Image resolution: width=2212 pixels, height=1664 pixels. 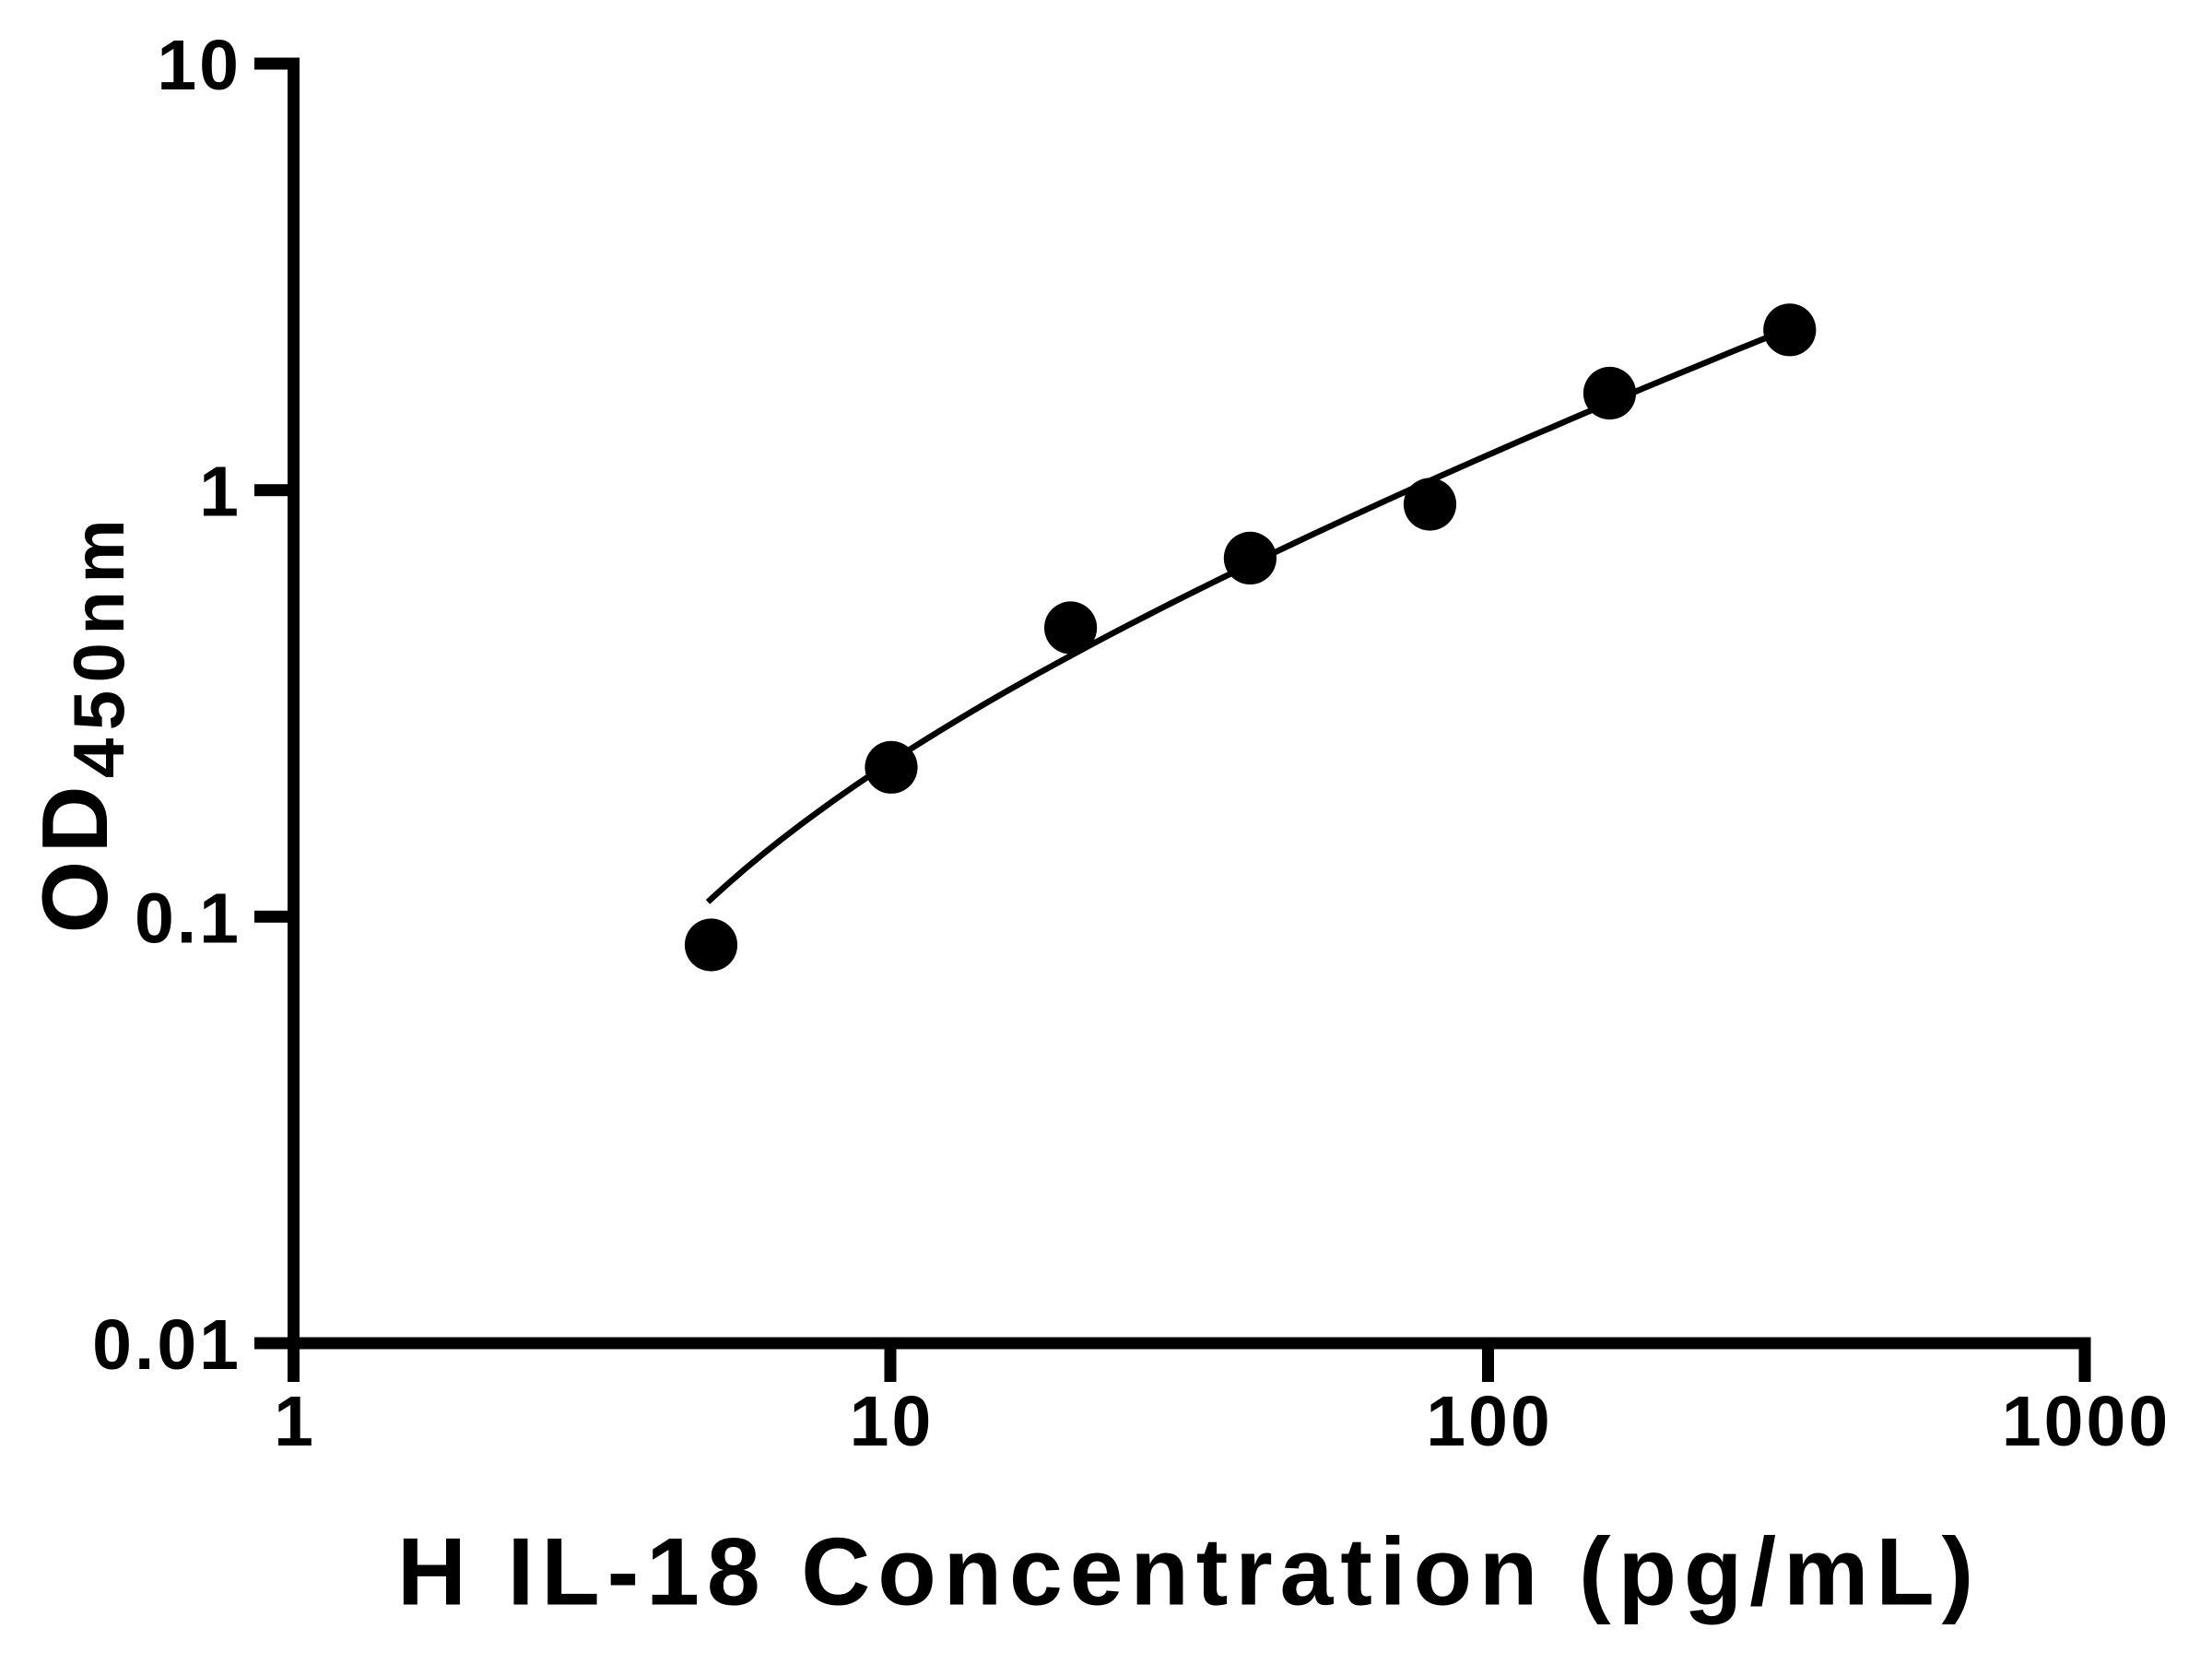 I want to click on svg-text: 0.1, so click(x=188, y=918).